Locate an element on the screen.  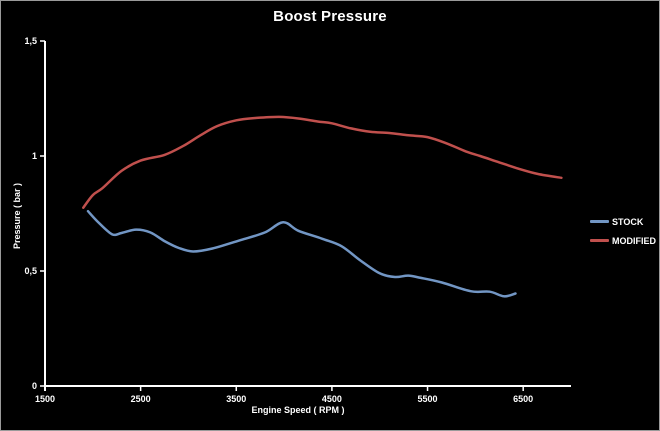
y-tick-label: 1,5 is located at coordinates (30, 41).